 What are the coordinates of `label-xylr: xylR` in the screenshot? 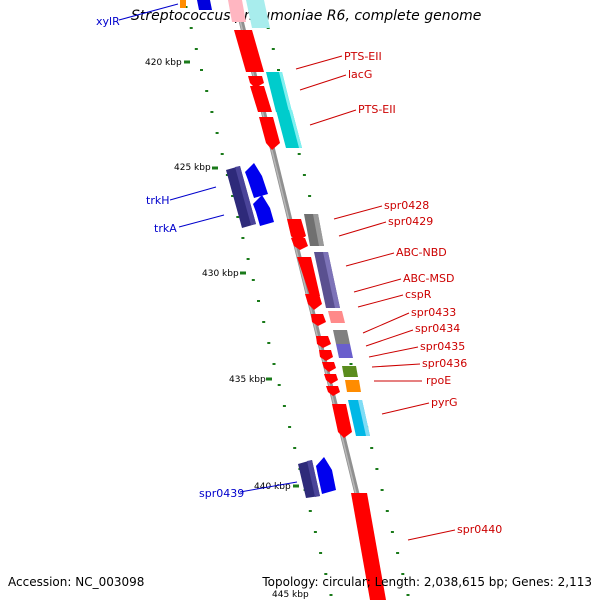 It's located at (108, 21).